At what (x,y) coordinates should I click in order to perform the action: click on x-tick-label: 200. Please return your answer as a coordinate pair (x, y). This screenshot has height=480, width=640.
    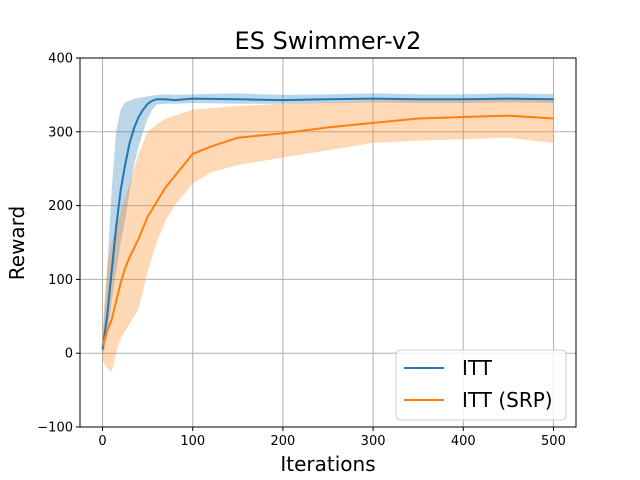
    Looking at the image, I should click on (282, 441).